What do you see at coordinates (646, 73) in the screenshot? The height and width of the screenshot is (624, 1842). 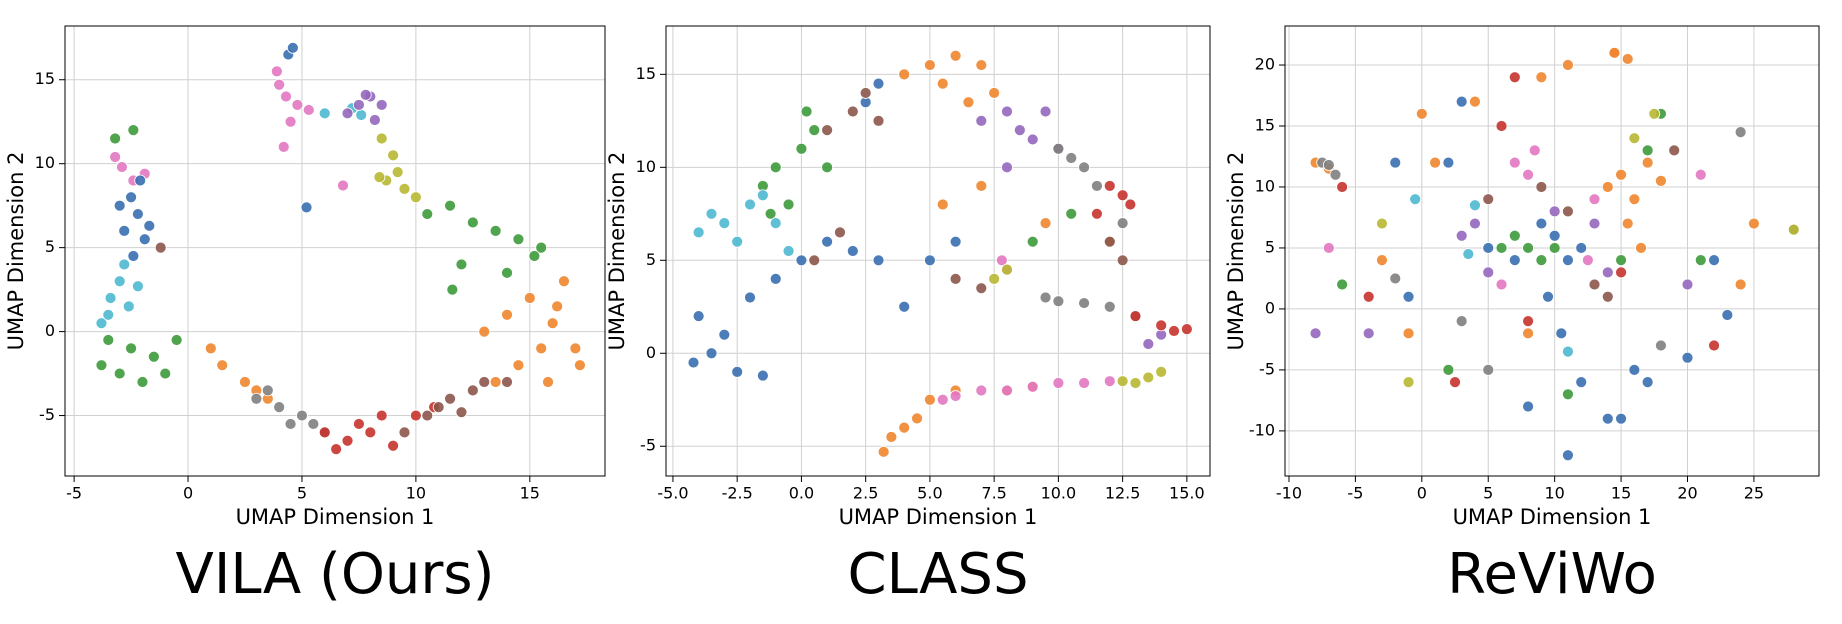 I see `y-tick-label: 15` at bounding box center [646, 73].